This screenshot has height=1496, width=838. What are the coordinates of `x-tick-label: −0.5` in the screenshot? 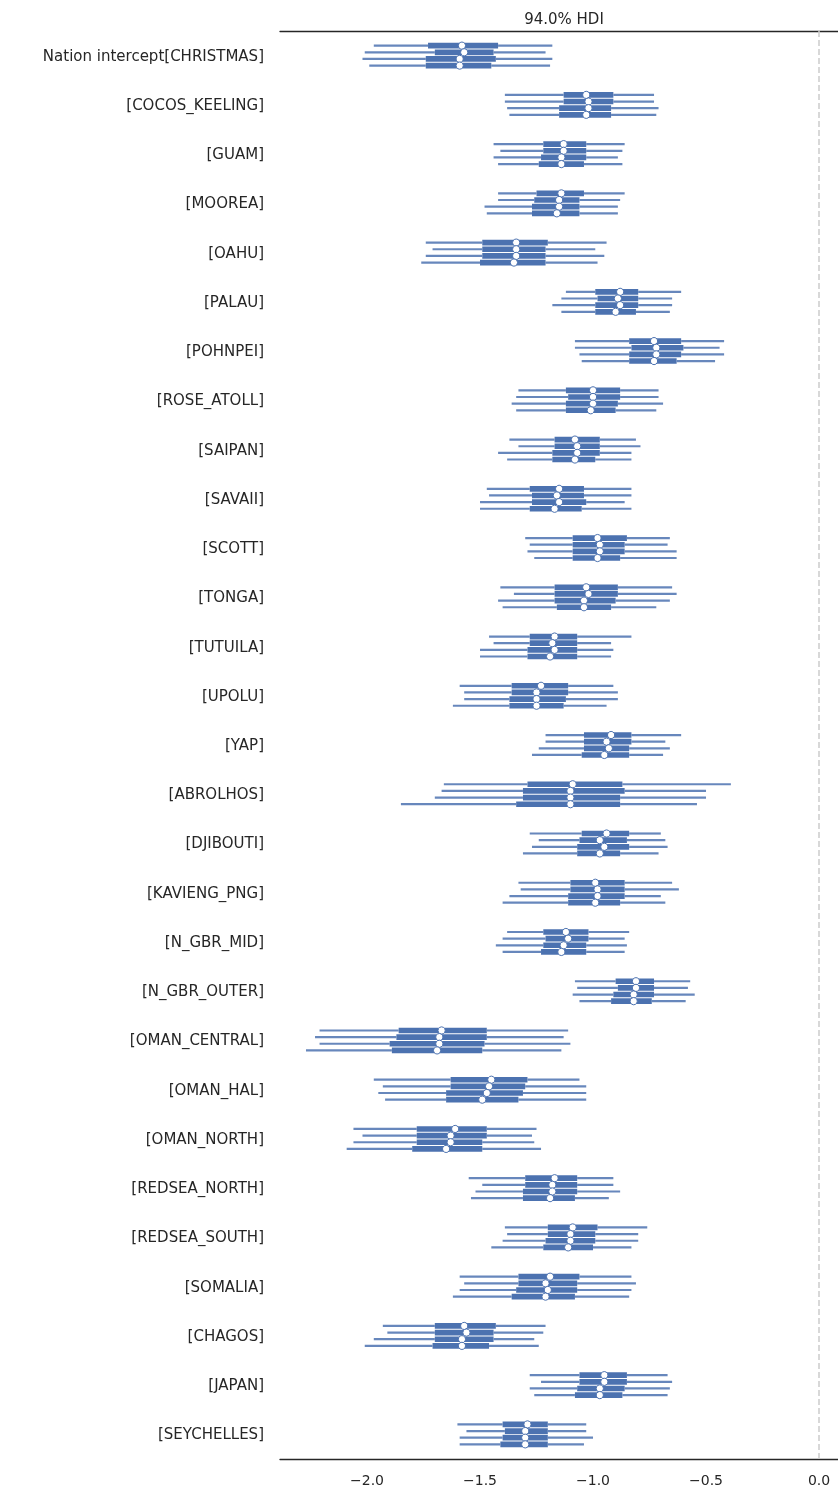 It's located at (706, 1480).